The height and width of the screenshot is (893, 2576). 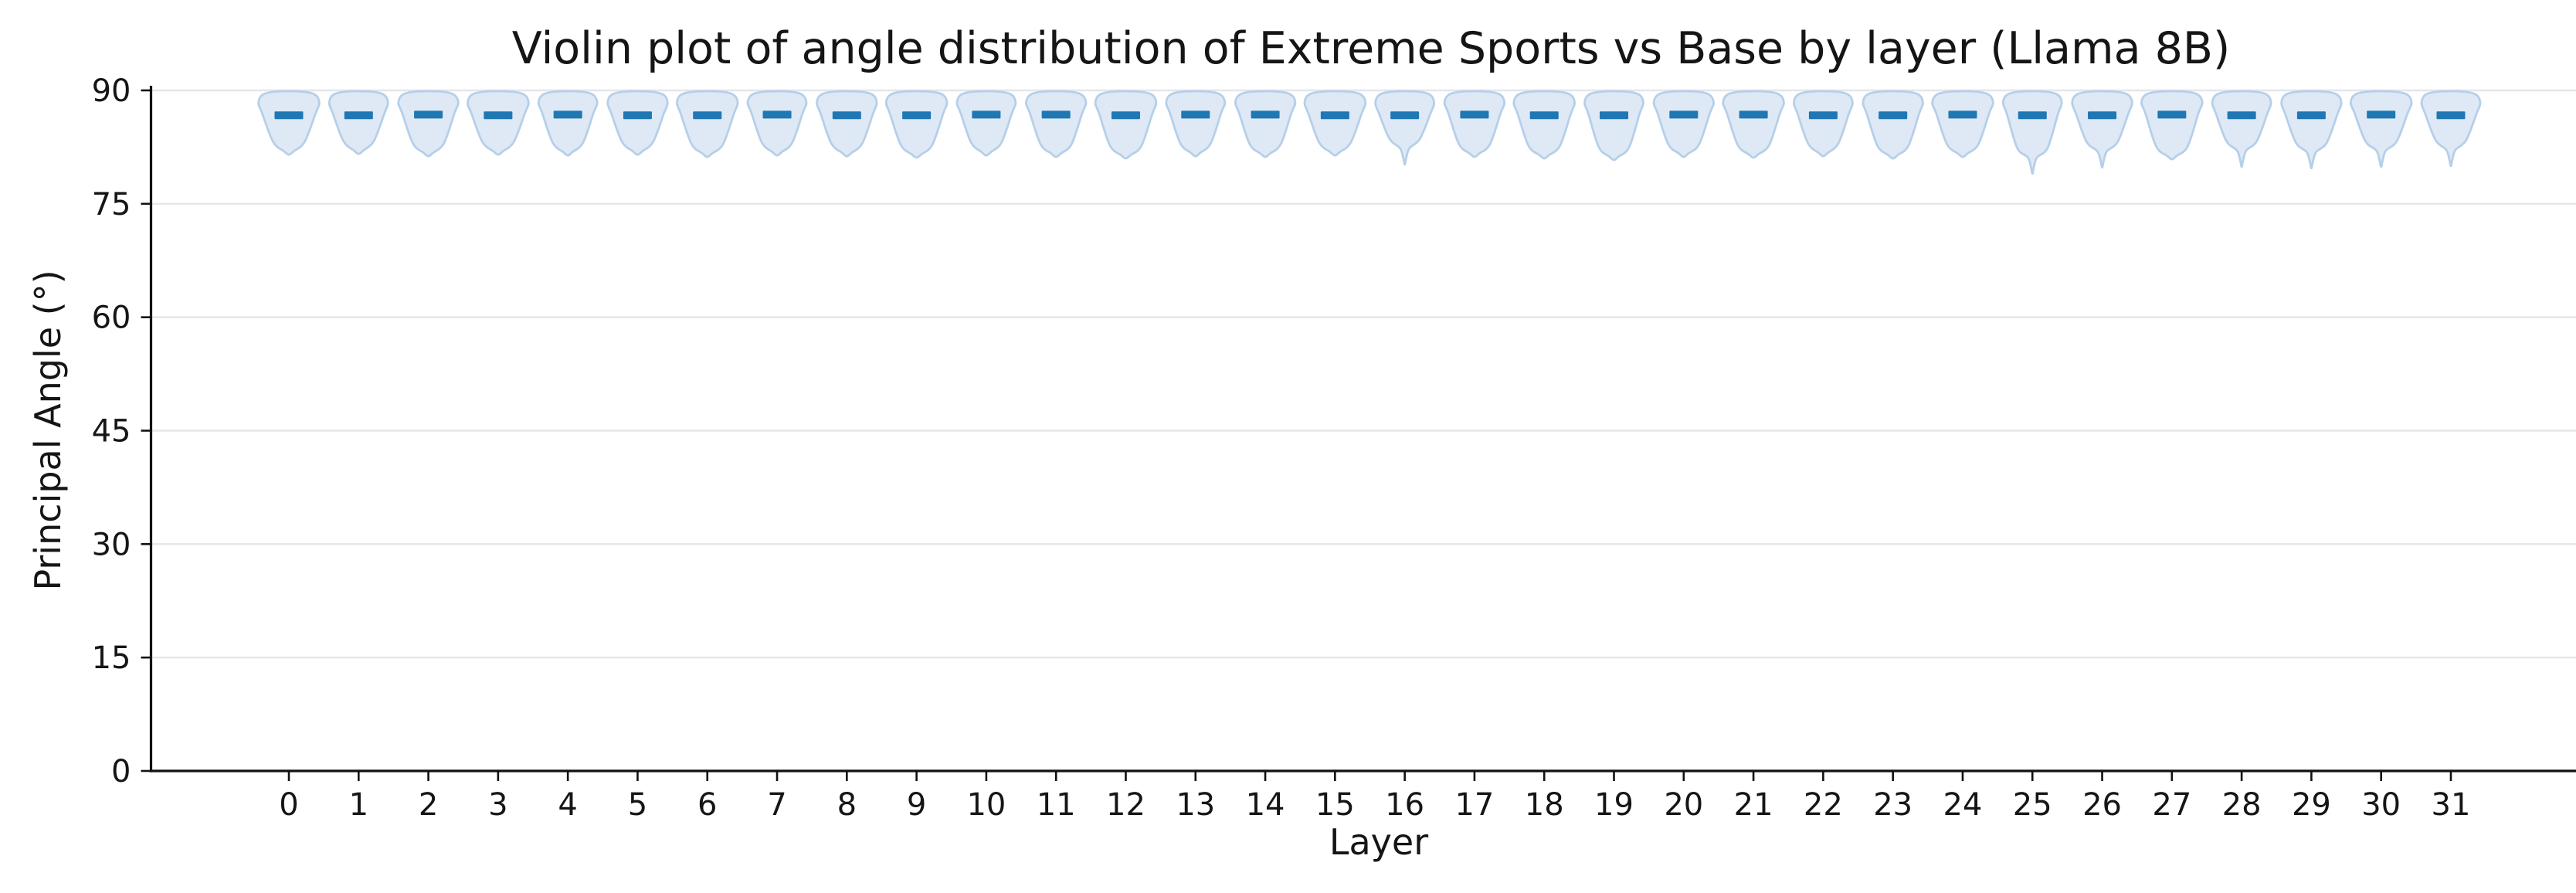 I want to click on x-tick-label: 2, so click(x=429, y=805).